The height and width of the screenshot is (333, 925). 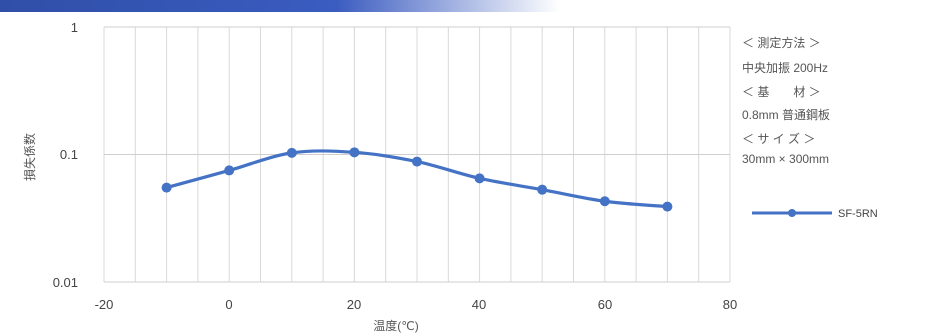 What do you see at coordinates (781, 42) in the screenshot?
I see `note-line: ＜ 測定方法 ＞` at bounding box center [781, 42].